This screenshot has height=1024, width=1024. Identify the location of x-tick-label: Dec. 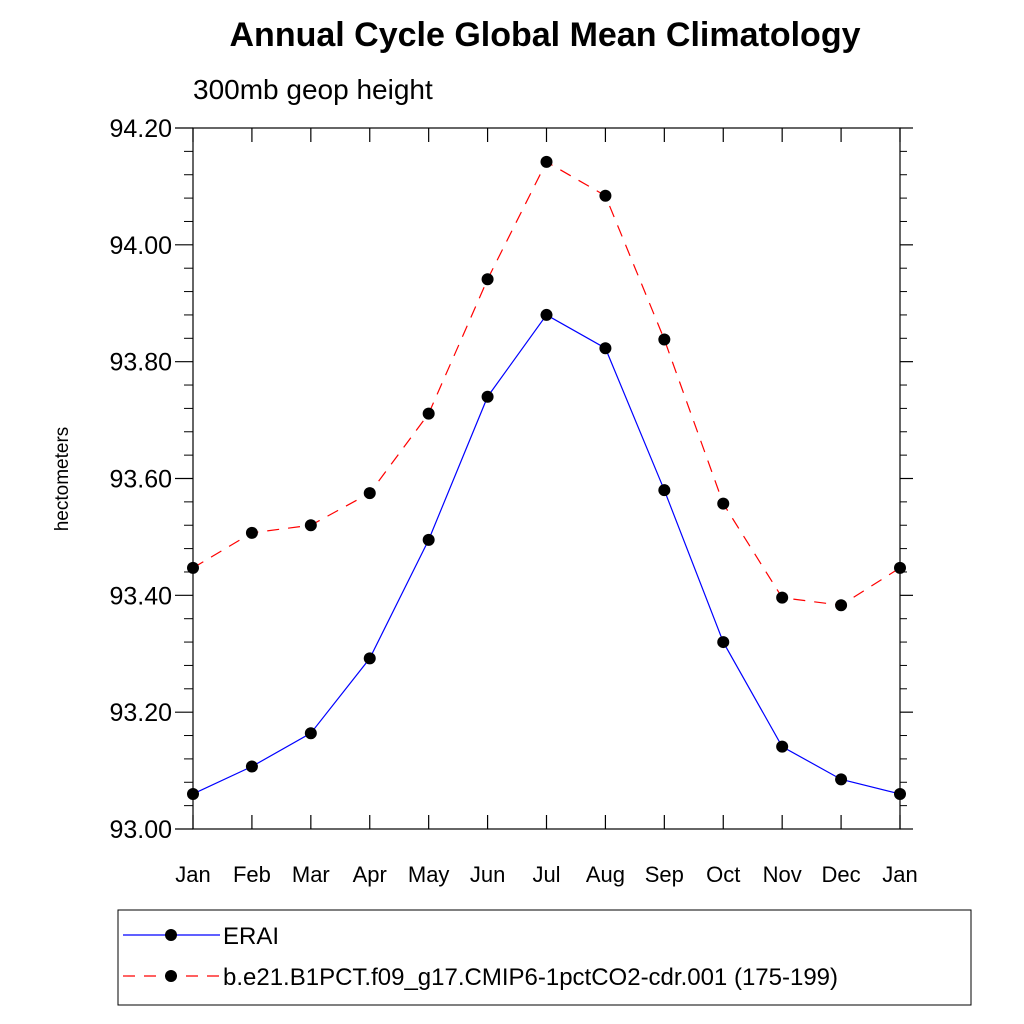
(841, 874).